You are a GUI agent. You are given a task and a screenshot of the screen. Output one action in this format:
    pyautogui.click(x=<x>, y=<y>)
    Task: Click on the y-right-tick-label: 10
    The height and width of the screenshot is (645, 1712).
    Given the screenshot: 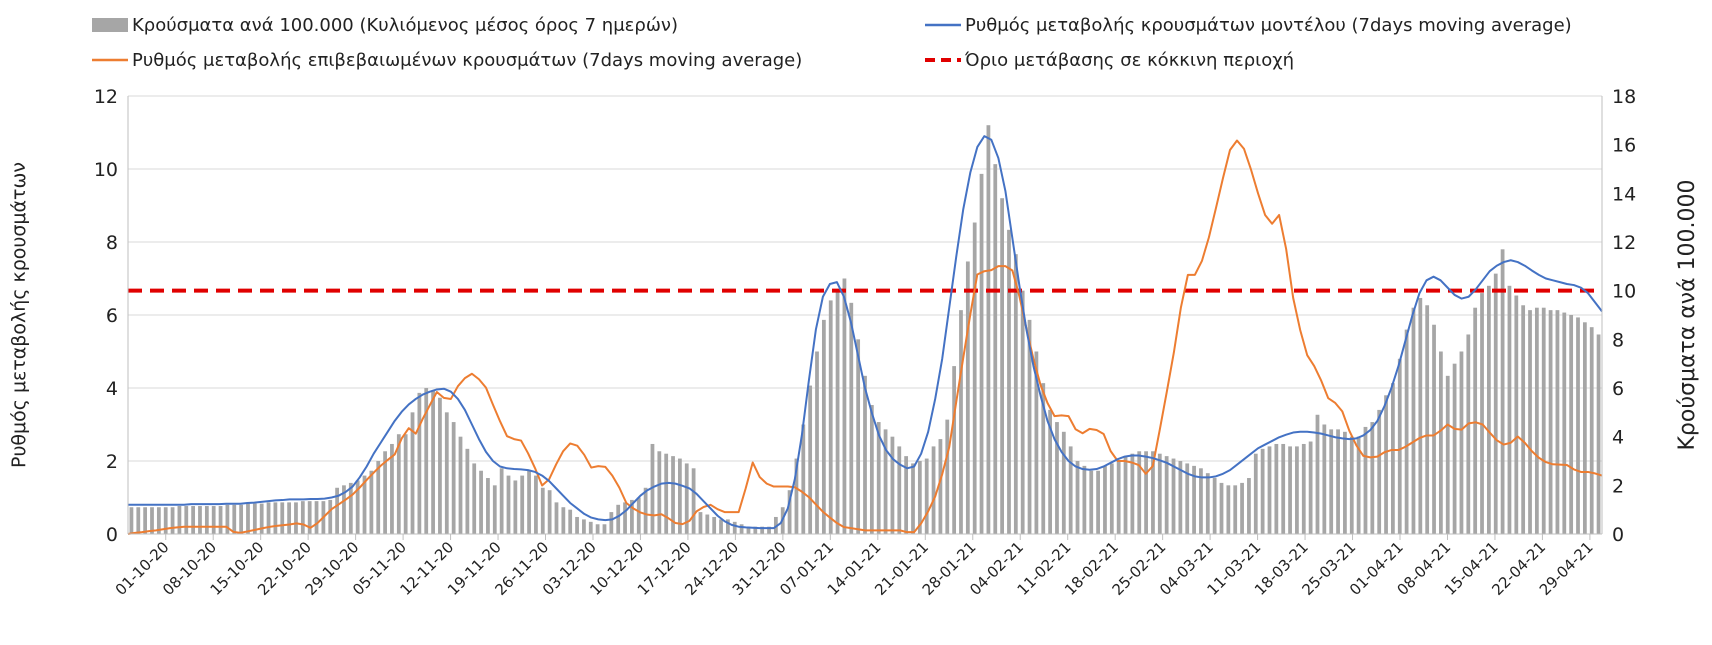 What is the action you would take?
    pyautogui.click(x=1624, y=292)
    